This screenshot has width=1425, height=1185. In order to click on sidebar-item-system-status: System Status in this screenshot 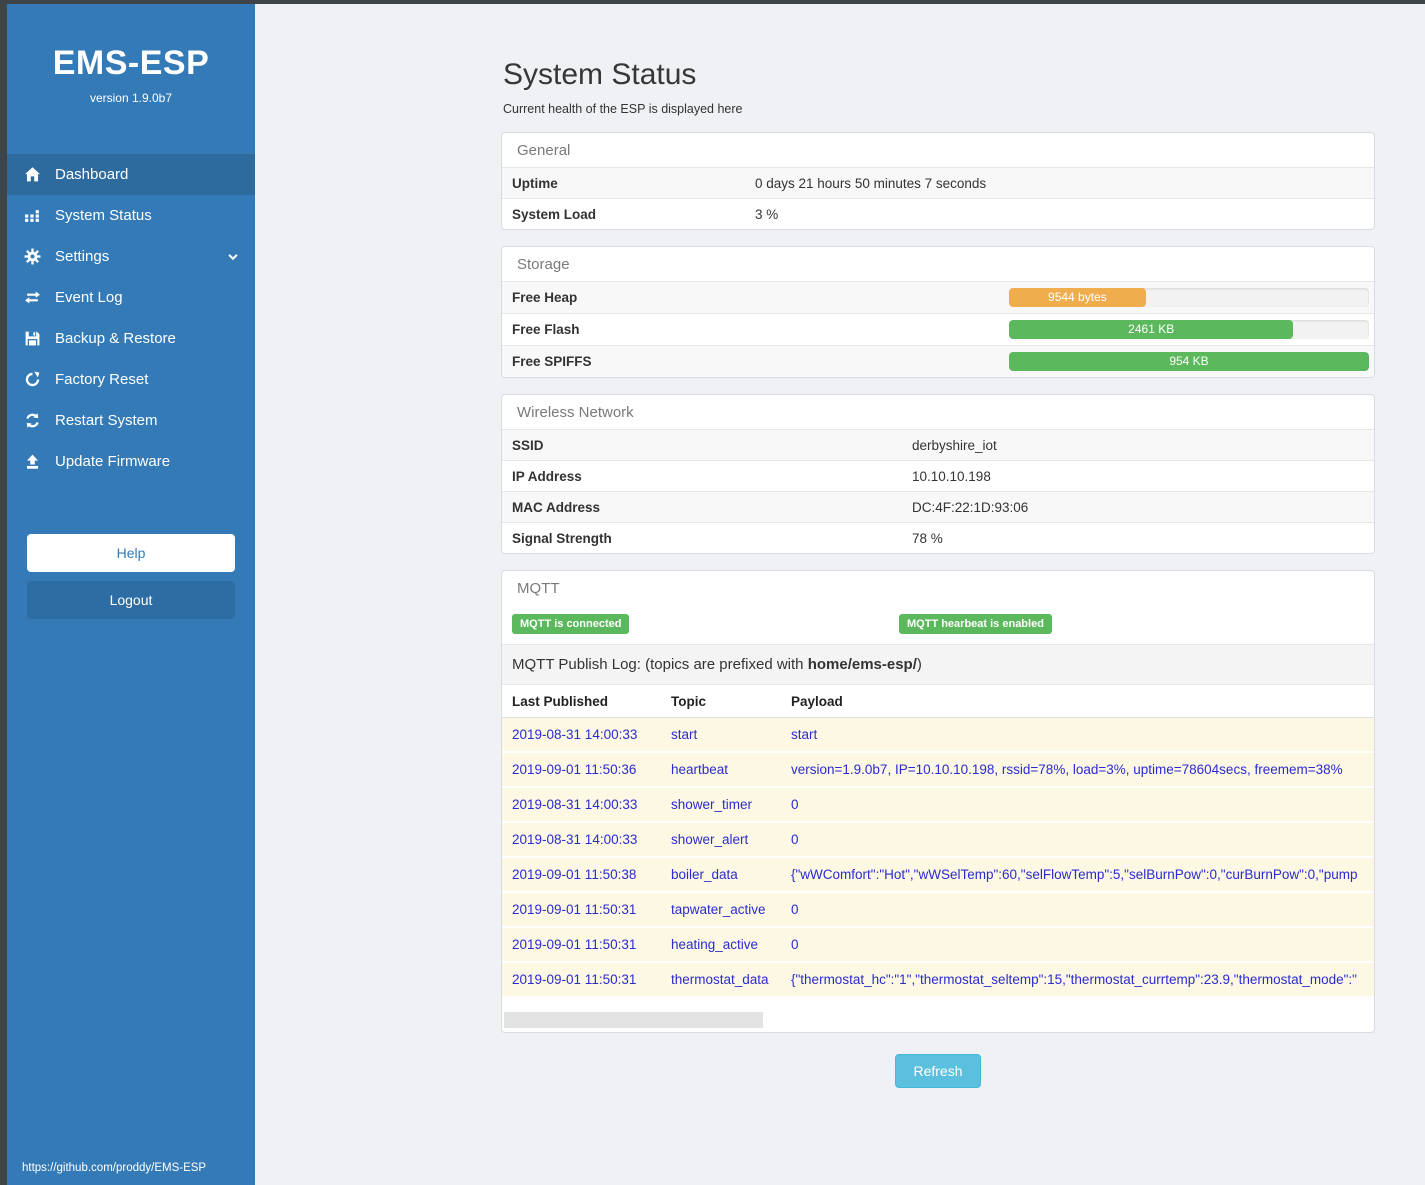, I will do `click(131, 215)`.